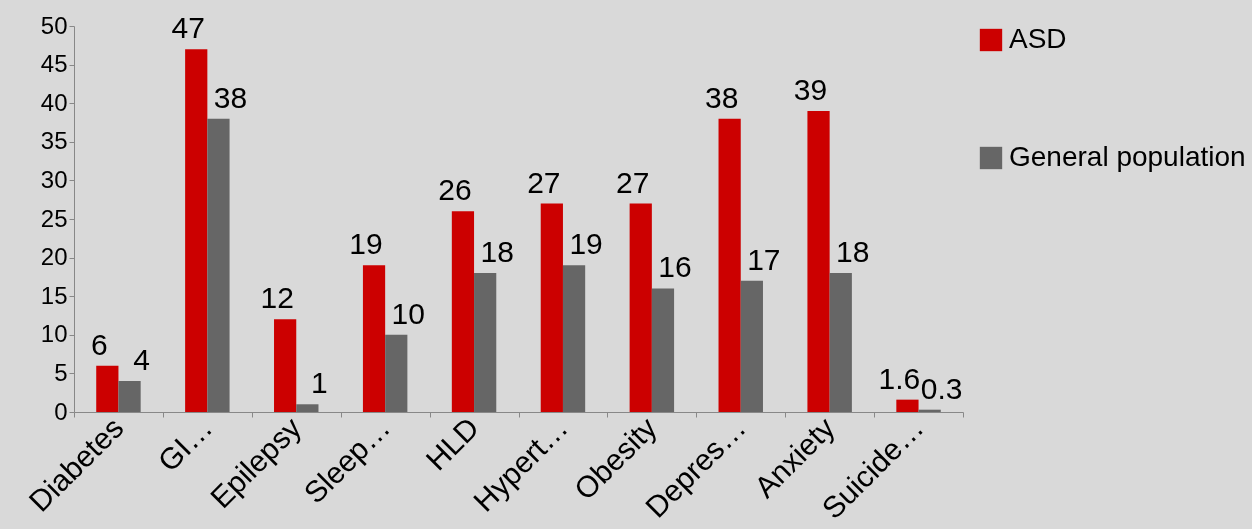  Describe the element at coordinates (54, 179) in the screenshot. I see `y-tick-label: 30` at that location.